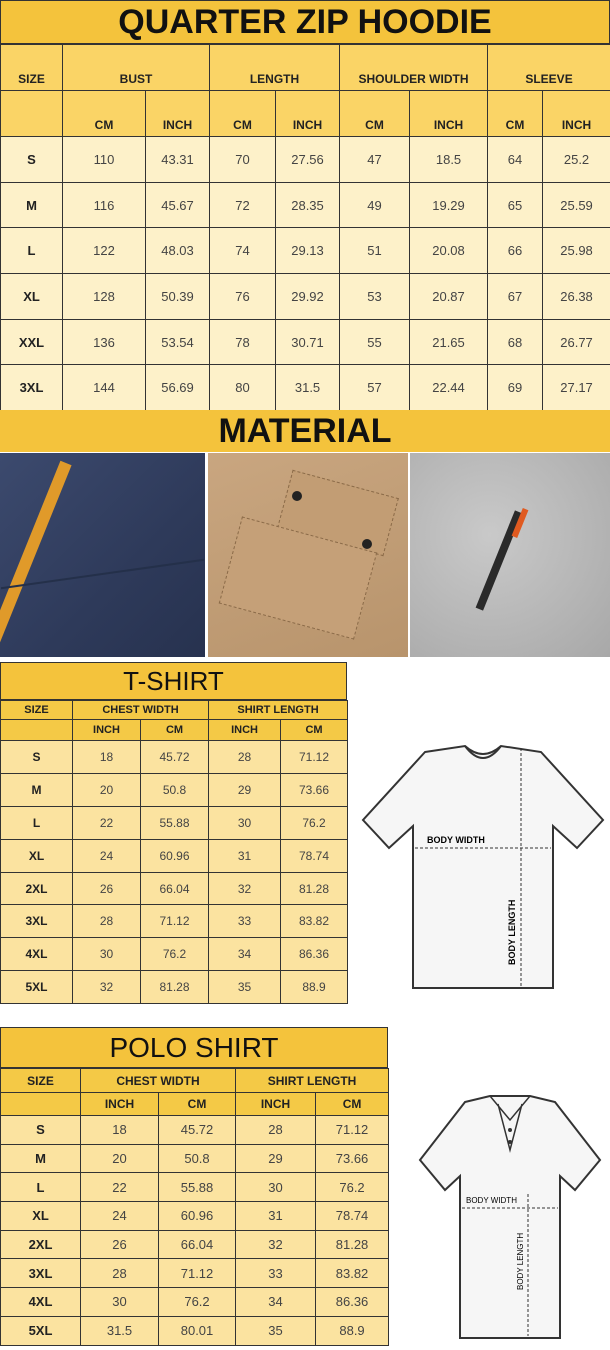 The width and height of the screenshot is (610, 1350). I want to click on value-cell: 31.5, so click(308, 388).